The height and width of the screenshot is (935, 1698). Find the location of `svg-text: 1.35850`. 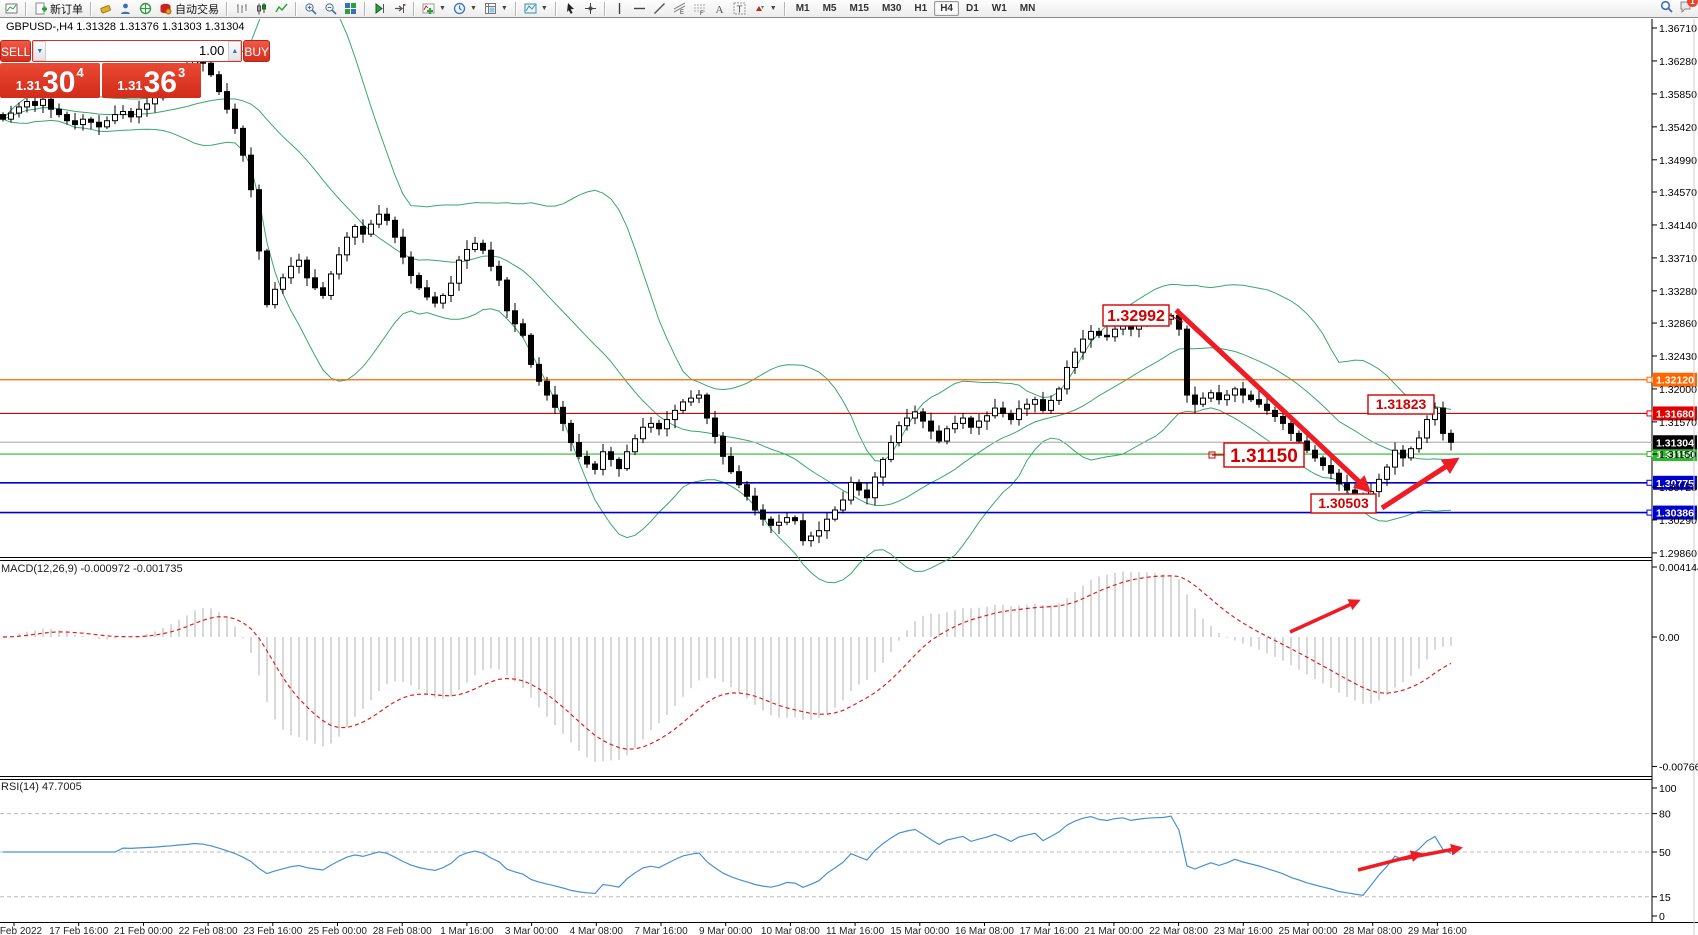

svg-text: 1.35850 is located at coordinates (1678, 95).